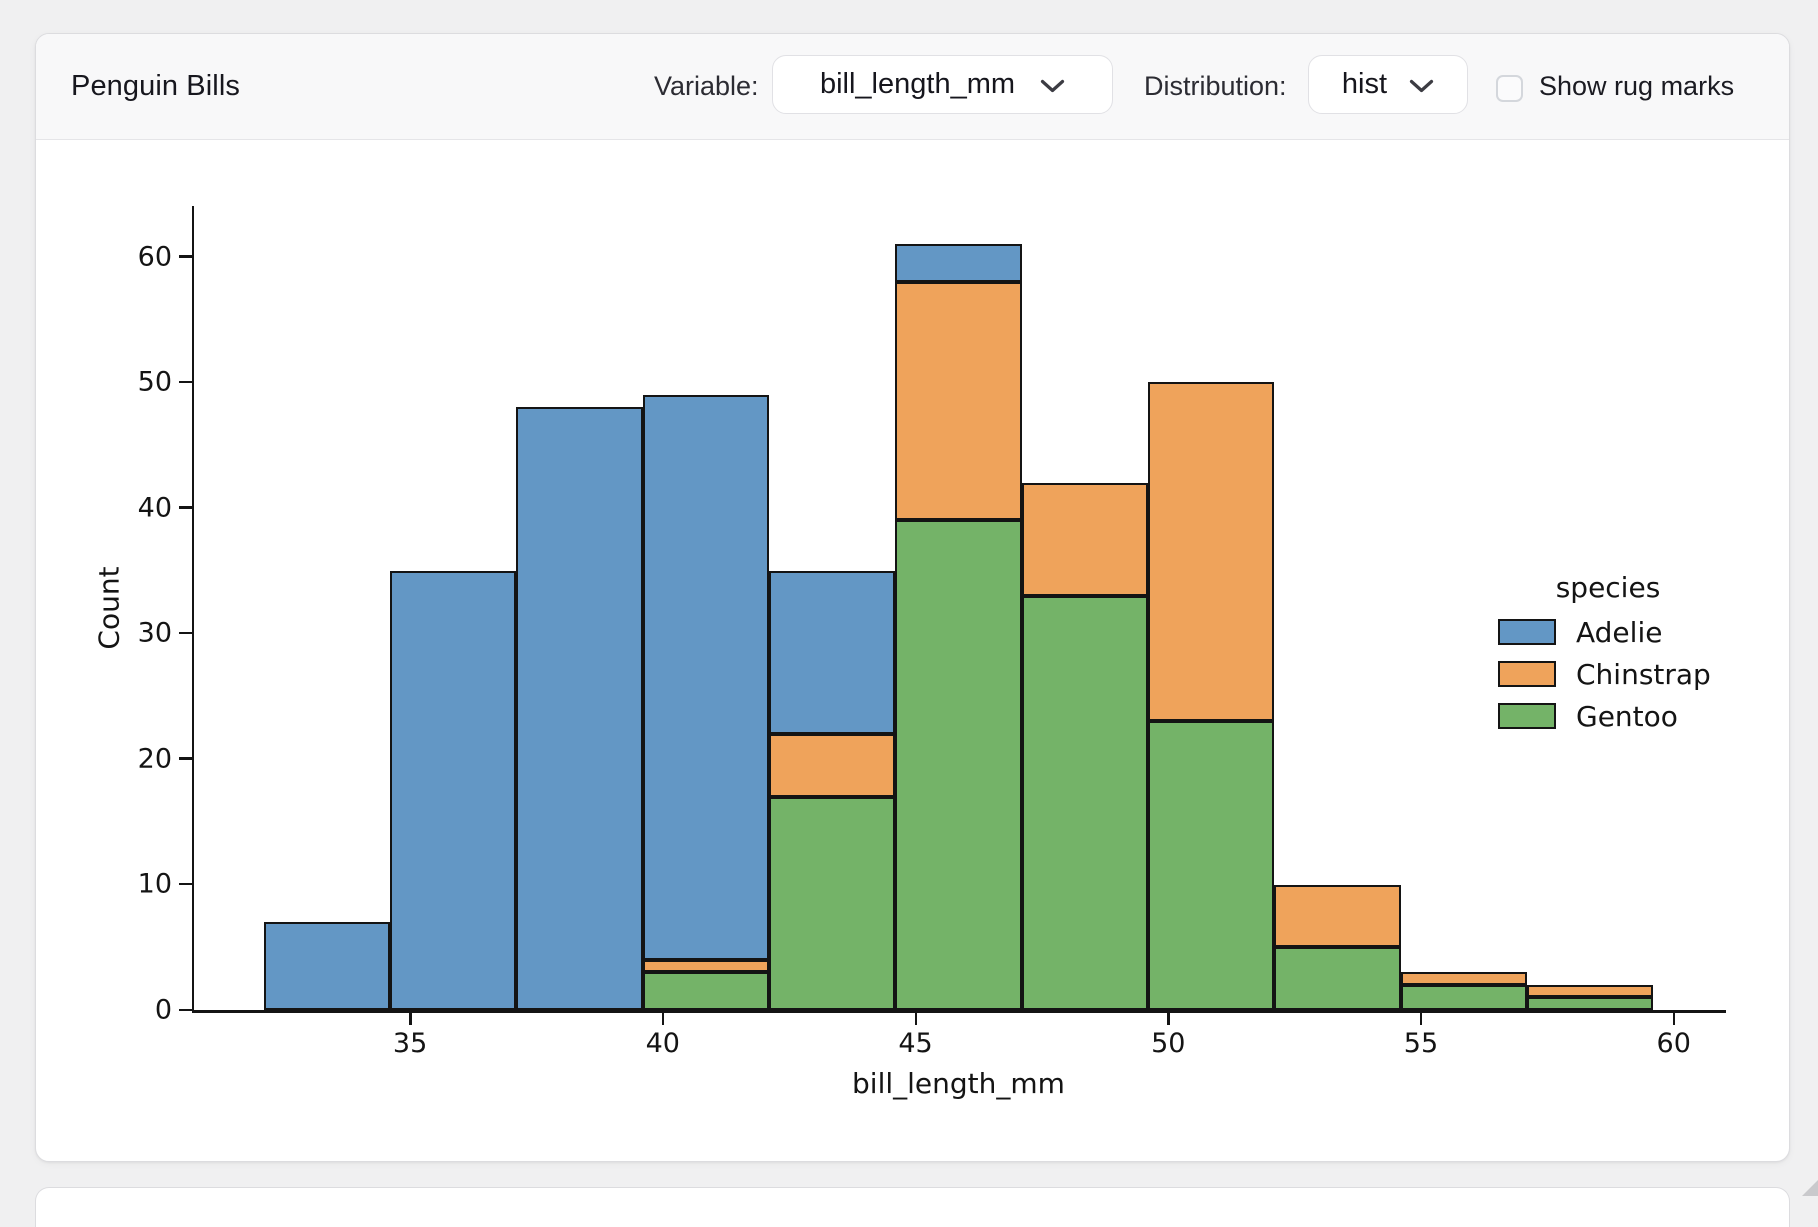 The height and width of the screenshot is (1227, 1818). Describe the element at coordinates (917, 84) in the screenshot. I see `variable-select-value: bill_length_mm` at that location.